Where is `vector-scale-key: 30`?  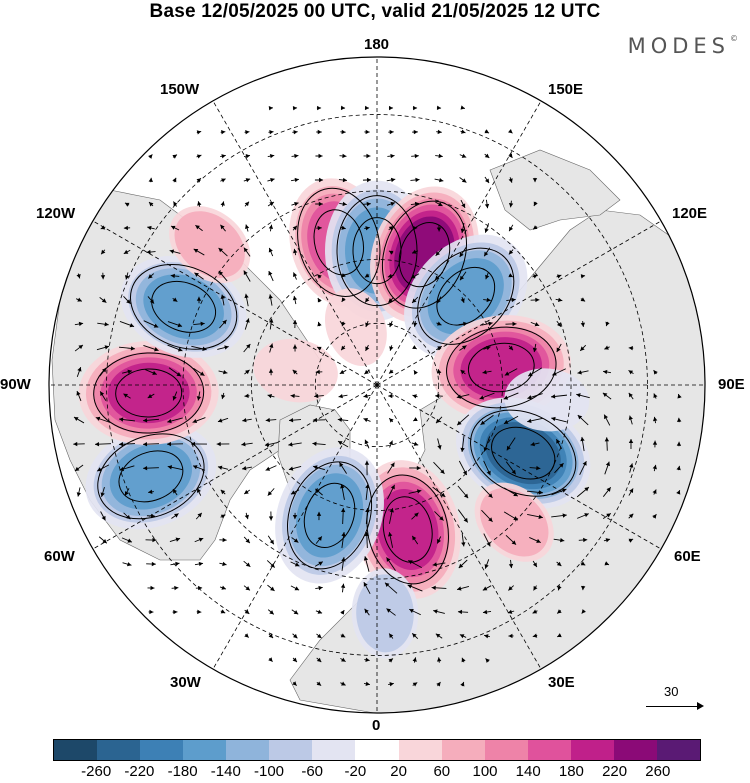
vector-scale-key: 30 is located at coordinates (676, 699).